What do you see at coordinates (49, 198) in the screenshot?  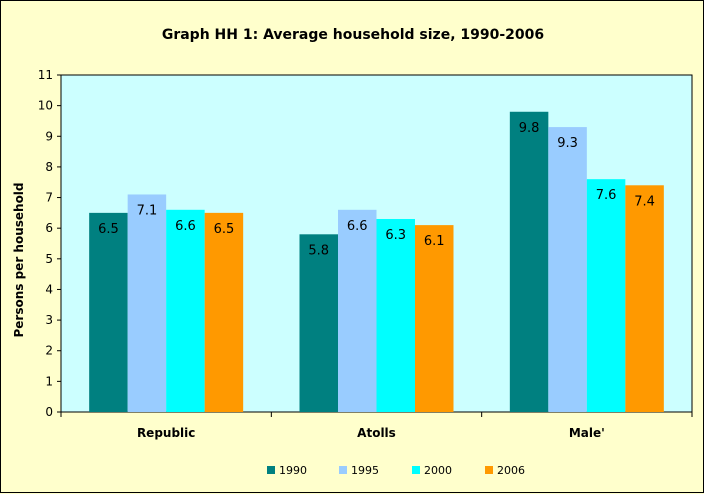 I see `y-tick-label: 7` at bounding box center [49, 198].